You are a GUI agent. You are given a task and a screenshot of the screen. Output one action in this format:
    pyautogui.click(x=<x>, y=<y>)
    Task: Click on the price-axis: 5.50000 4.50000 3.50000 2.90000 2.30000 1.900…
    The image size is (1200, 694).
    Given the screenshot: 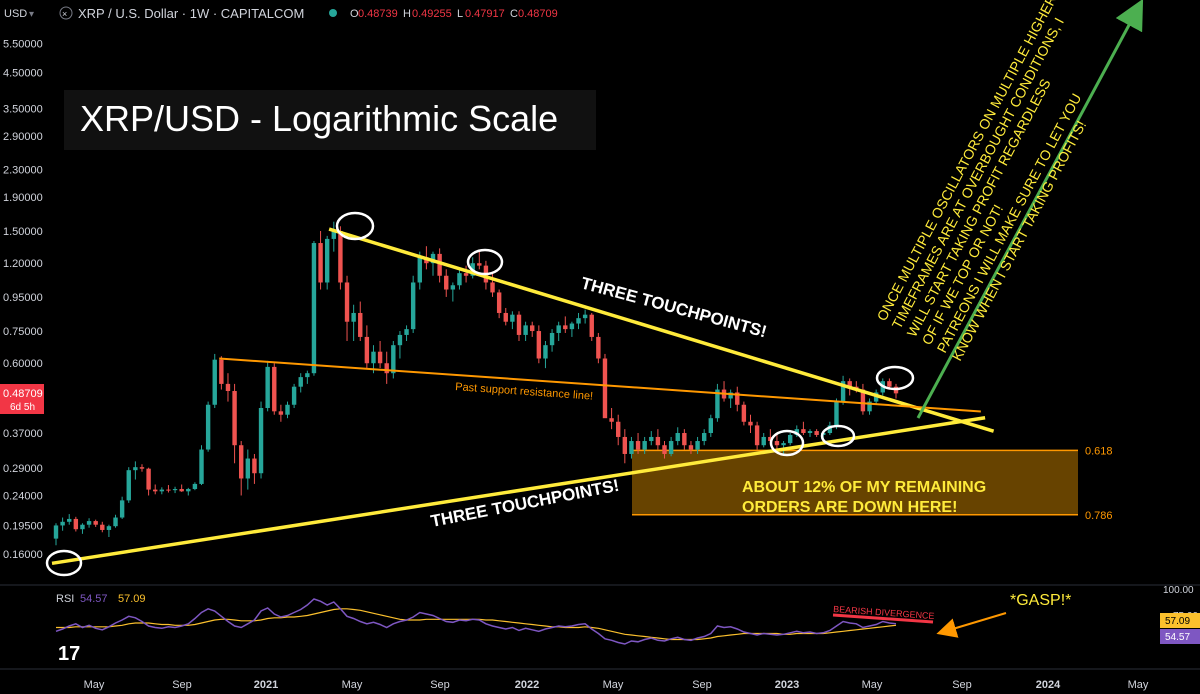 What is the action you would take?
    pyautogui.click(x=23, y=299)
    